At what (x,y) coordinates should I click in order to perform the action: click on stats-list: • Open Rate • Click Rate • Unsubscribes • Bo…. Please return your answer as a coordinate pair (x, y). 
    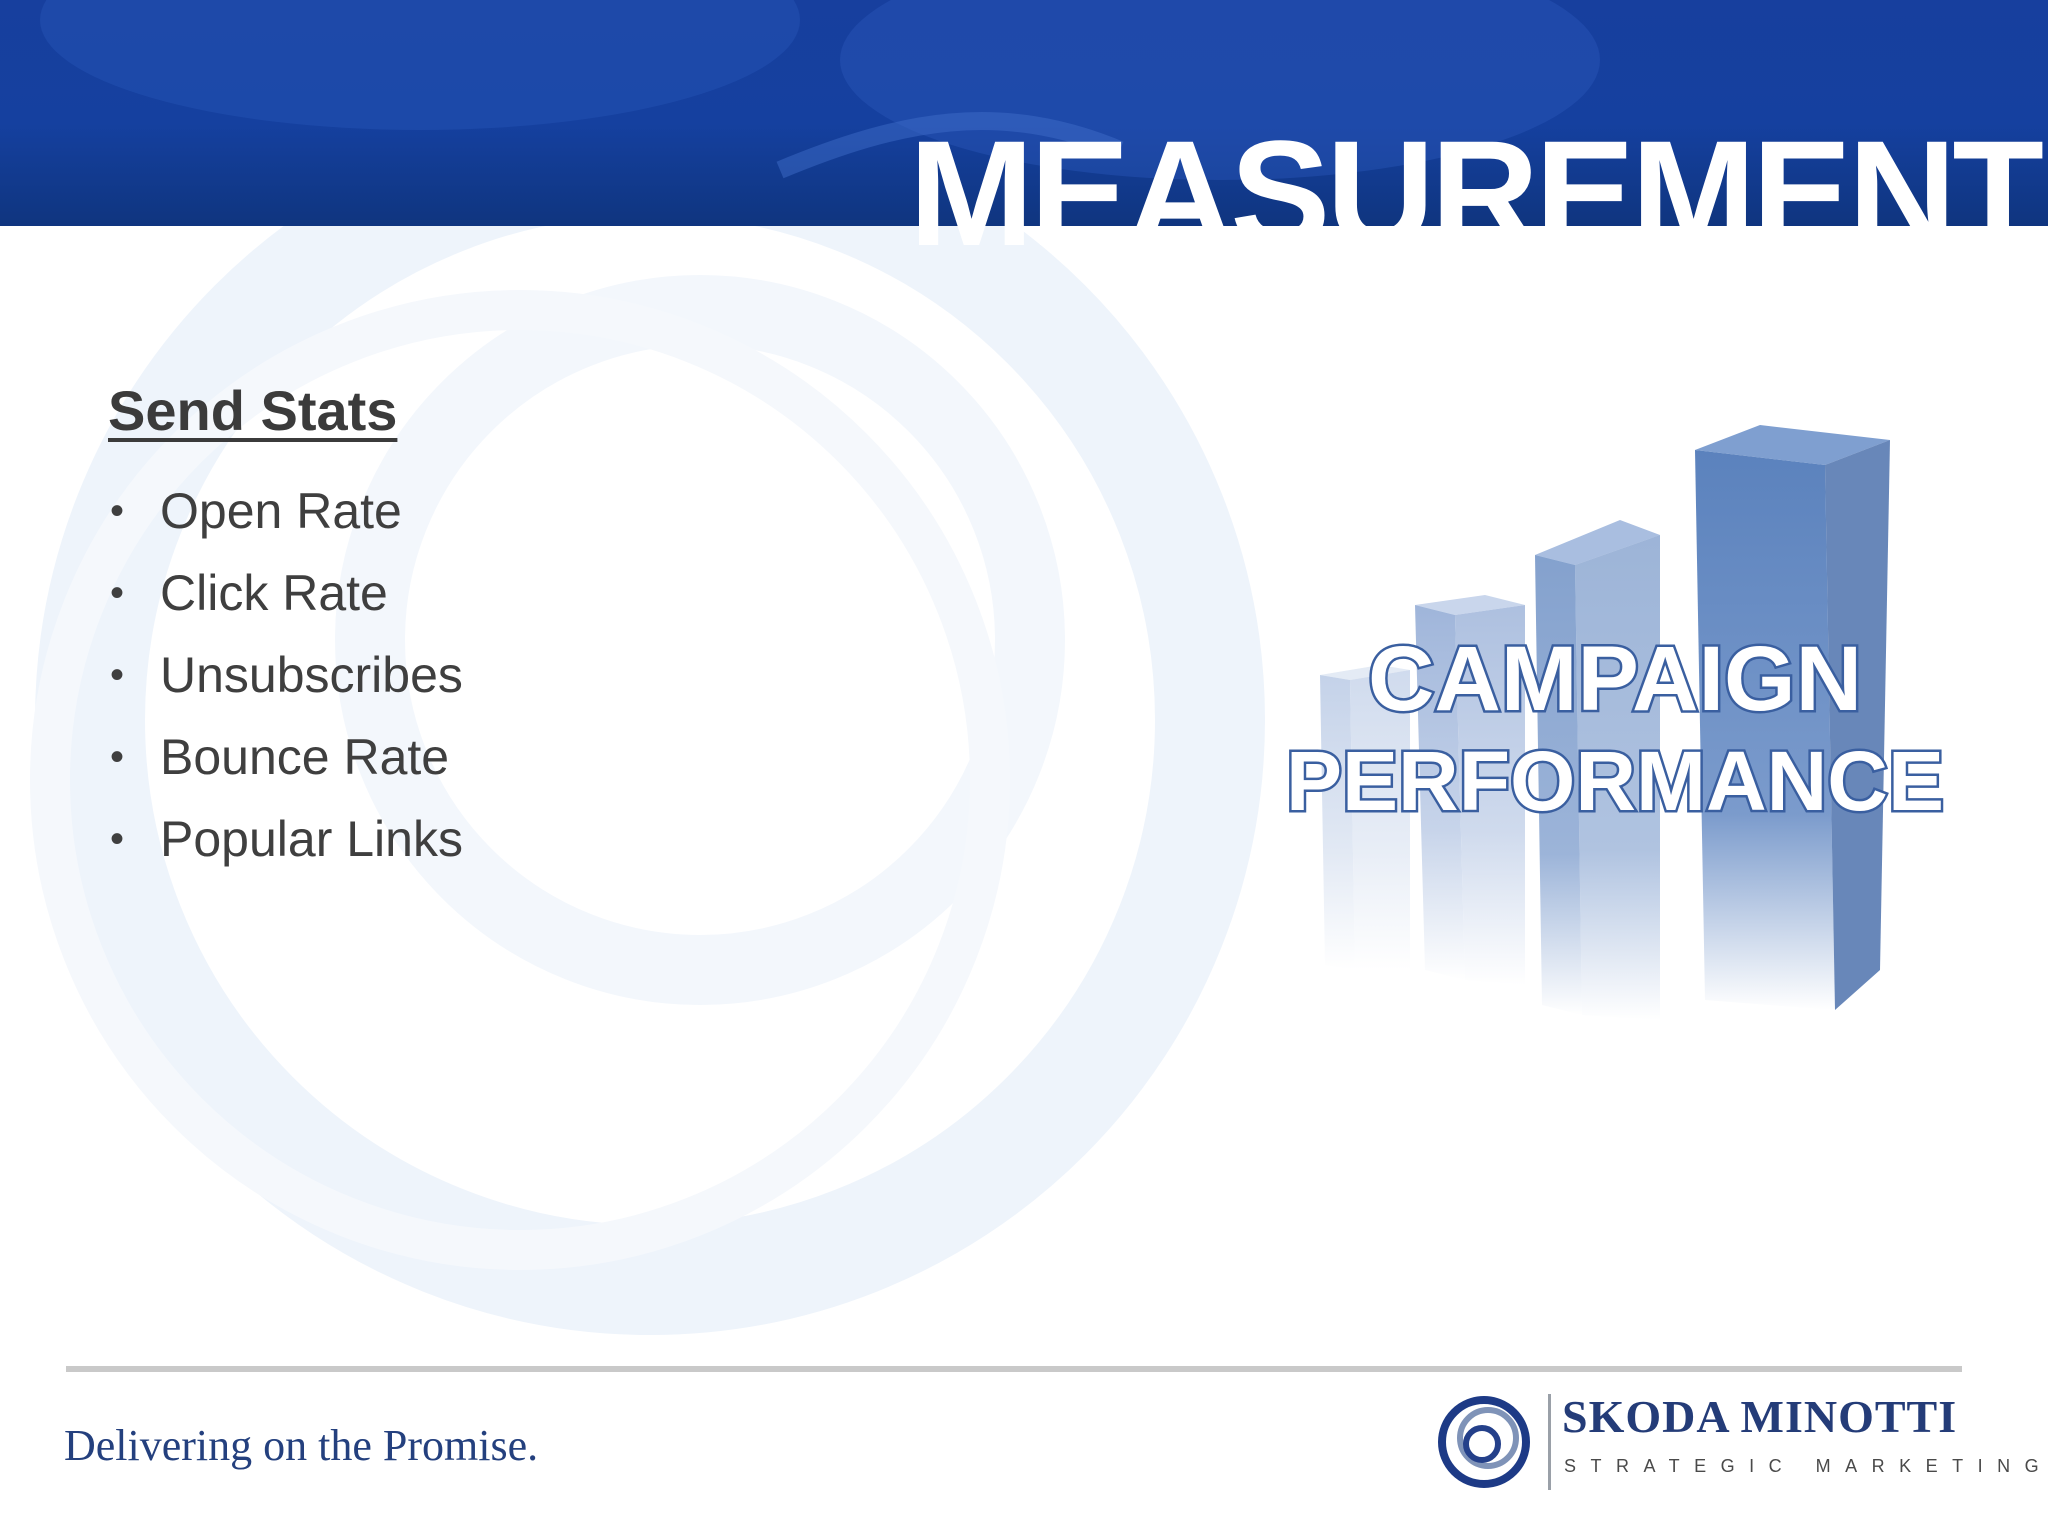
    Looking at the image, I should click on (285, 675).